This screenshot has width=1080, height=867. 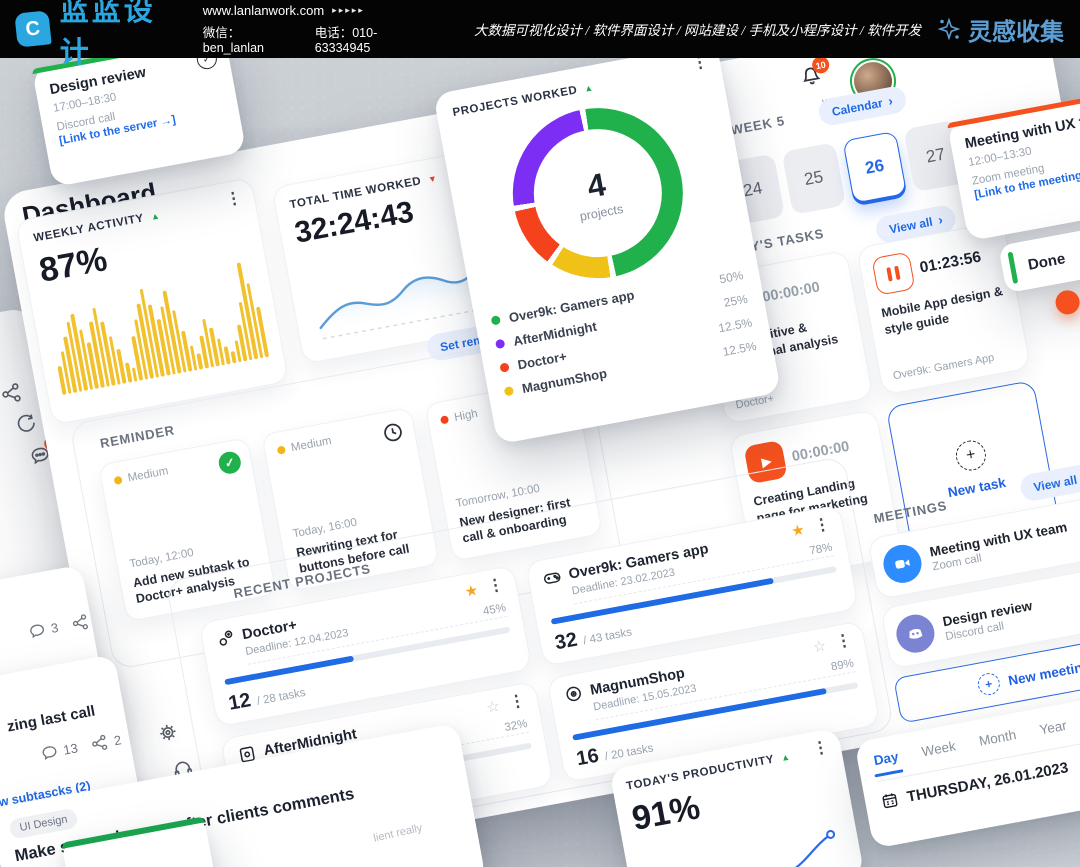 I want to click on tab-week: Week, so click(x=938, y=749).